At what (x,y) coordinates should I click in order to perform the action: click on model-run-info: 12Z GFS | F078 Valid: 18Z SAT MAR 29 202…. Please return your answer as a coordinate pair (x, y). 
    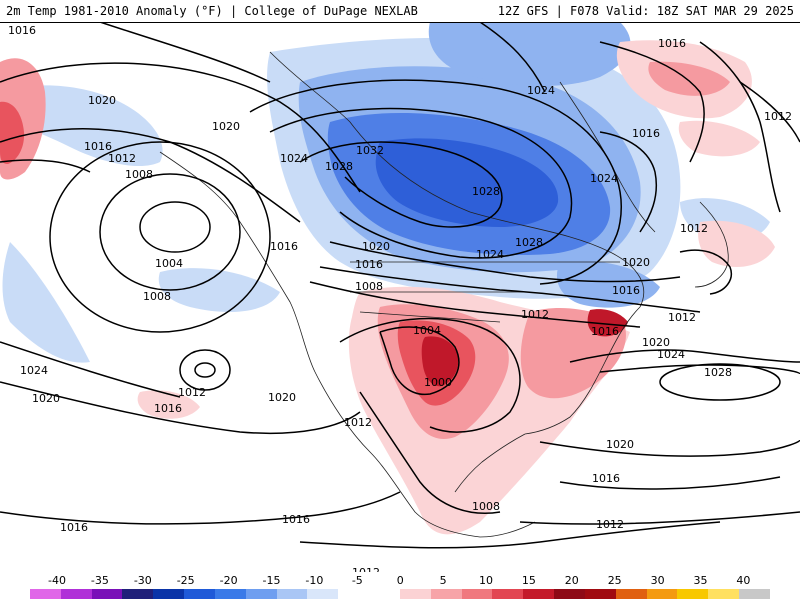
    Looking at the image, I should click on (645, 11).